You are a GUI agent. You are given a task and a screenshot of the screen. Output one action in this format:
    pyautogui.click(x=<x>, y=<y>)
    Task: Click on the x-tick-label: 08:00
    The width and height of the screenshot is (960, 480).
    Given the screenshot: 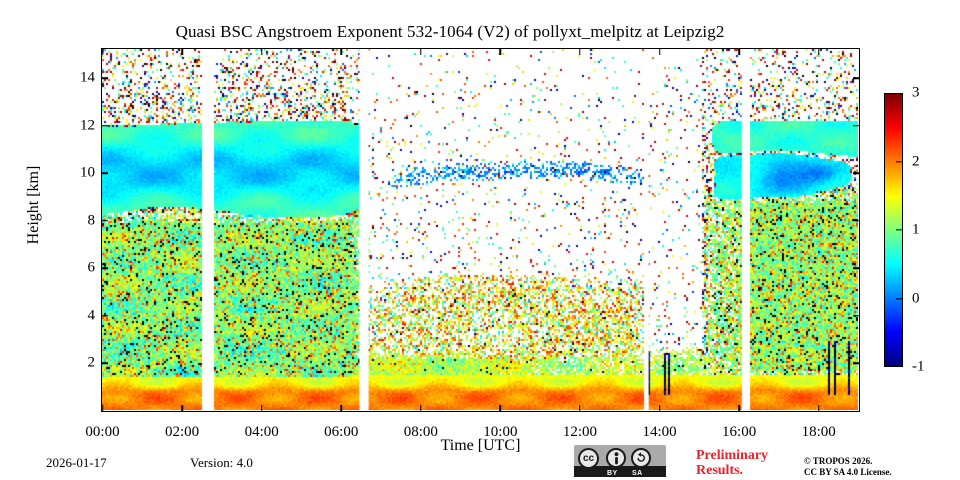 What is the action you would take?
    pyautogui.click(x=420, y=432)
    